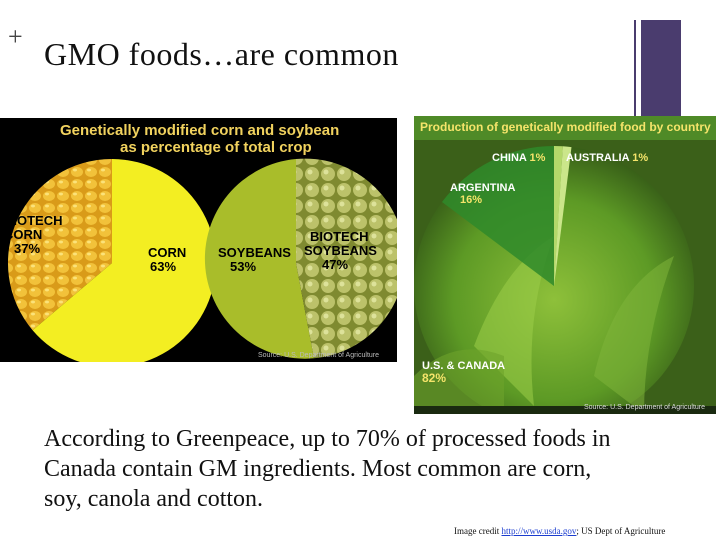 This screenshot has width=720, height=540. What do you see at coordinates (15, 36) in the screenshot?
I see `plus-mark: +` at bounding box center [15, 36].